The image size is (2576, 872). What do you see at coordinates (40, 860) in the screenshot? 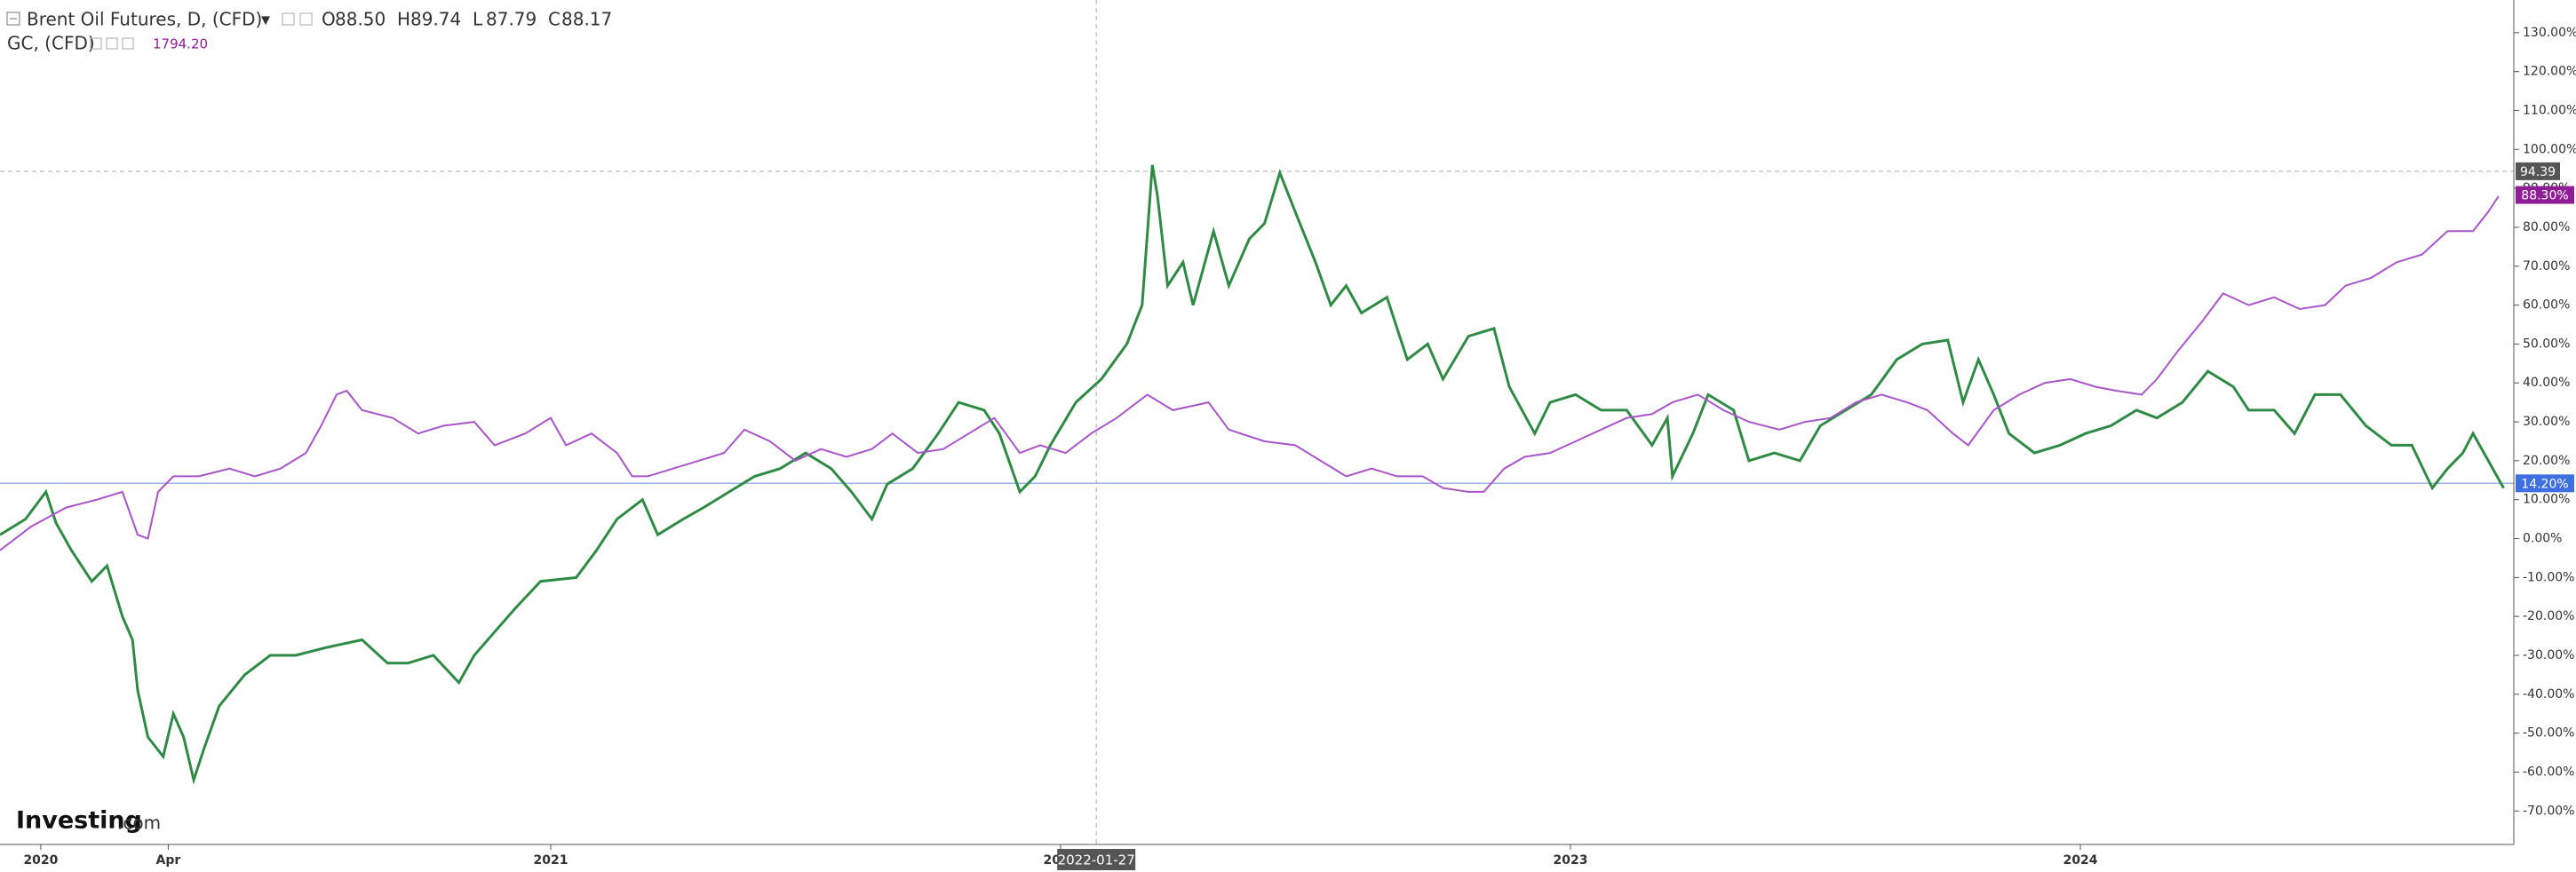
I see `x-tick-label: 2020` at bounding box center [40, 860].